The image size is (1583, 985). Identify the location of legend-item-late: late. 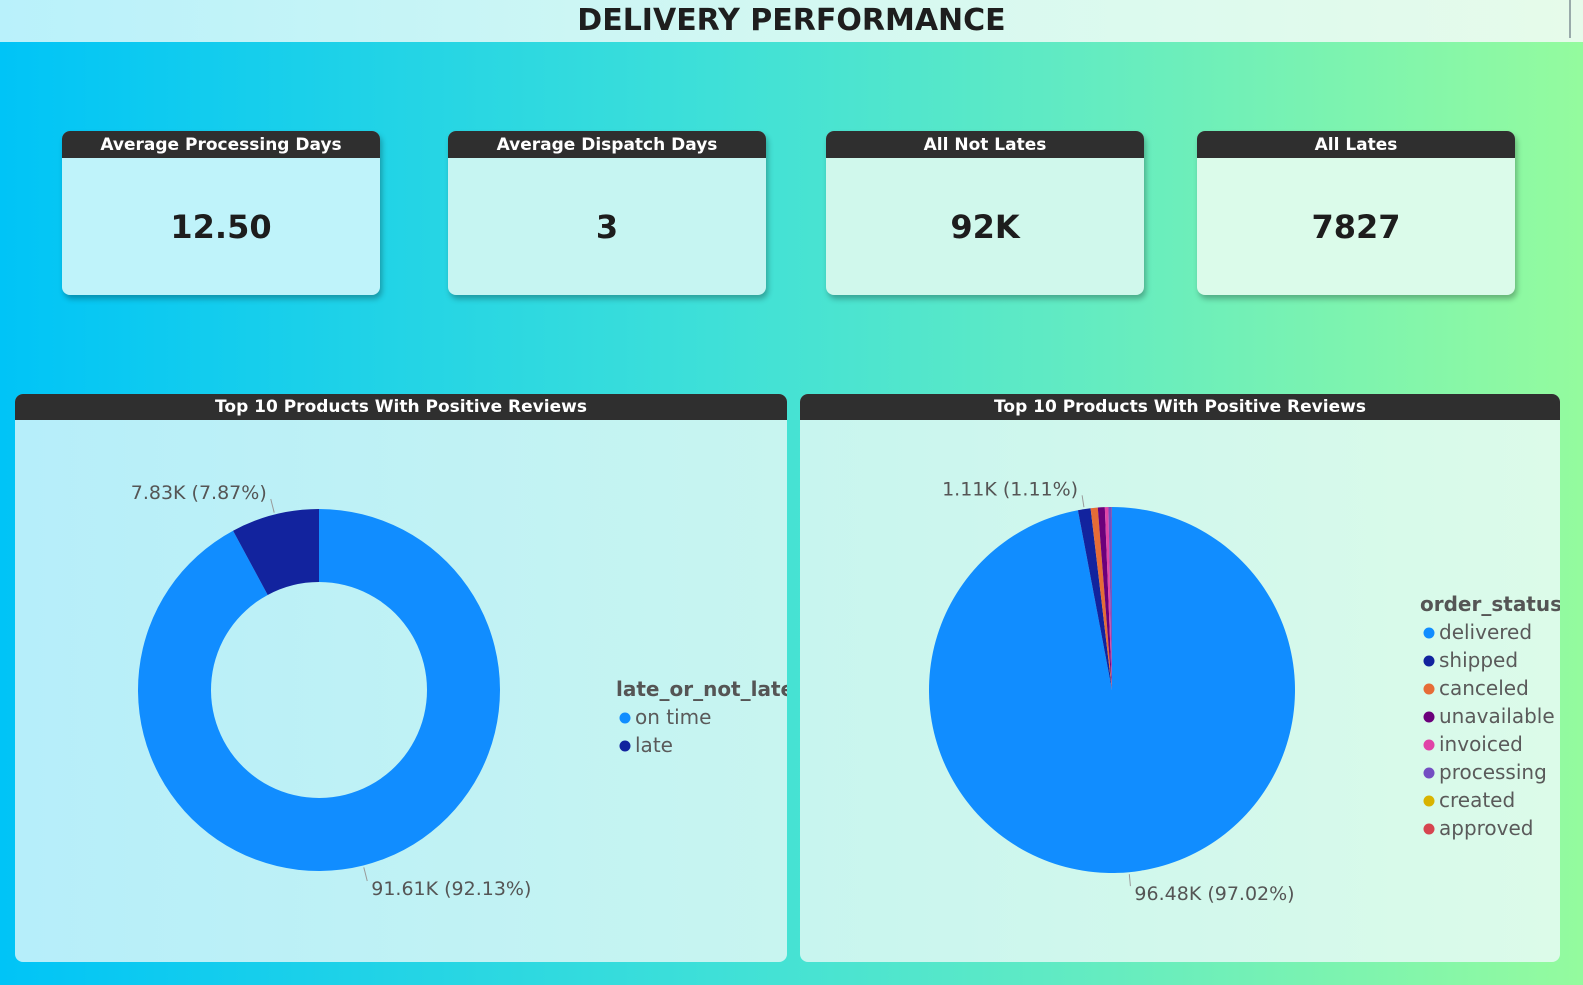
(654, 745).